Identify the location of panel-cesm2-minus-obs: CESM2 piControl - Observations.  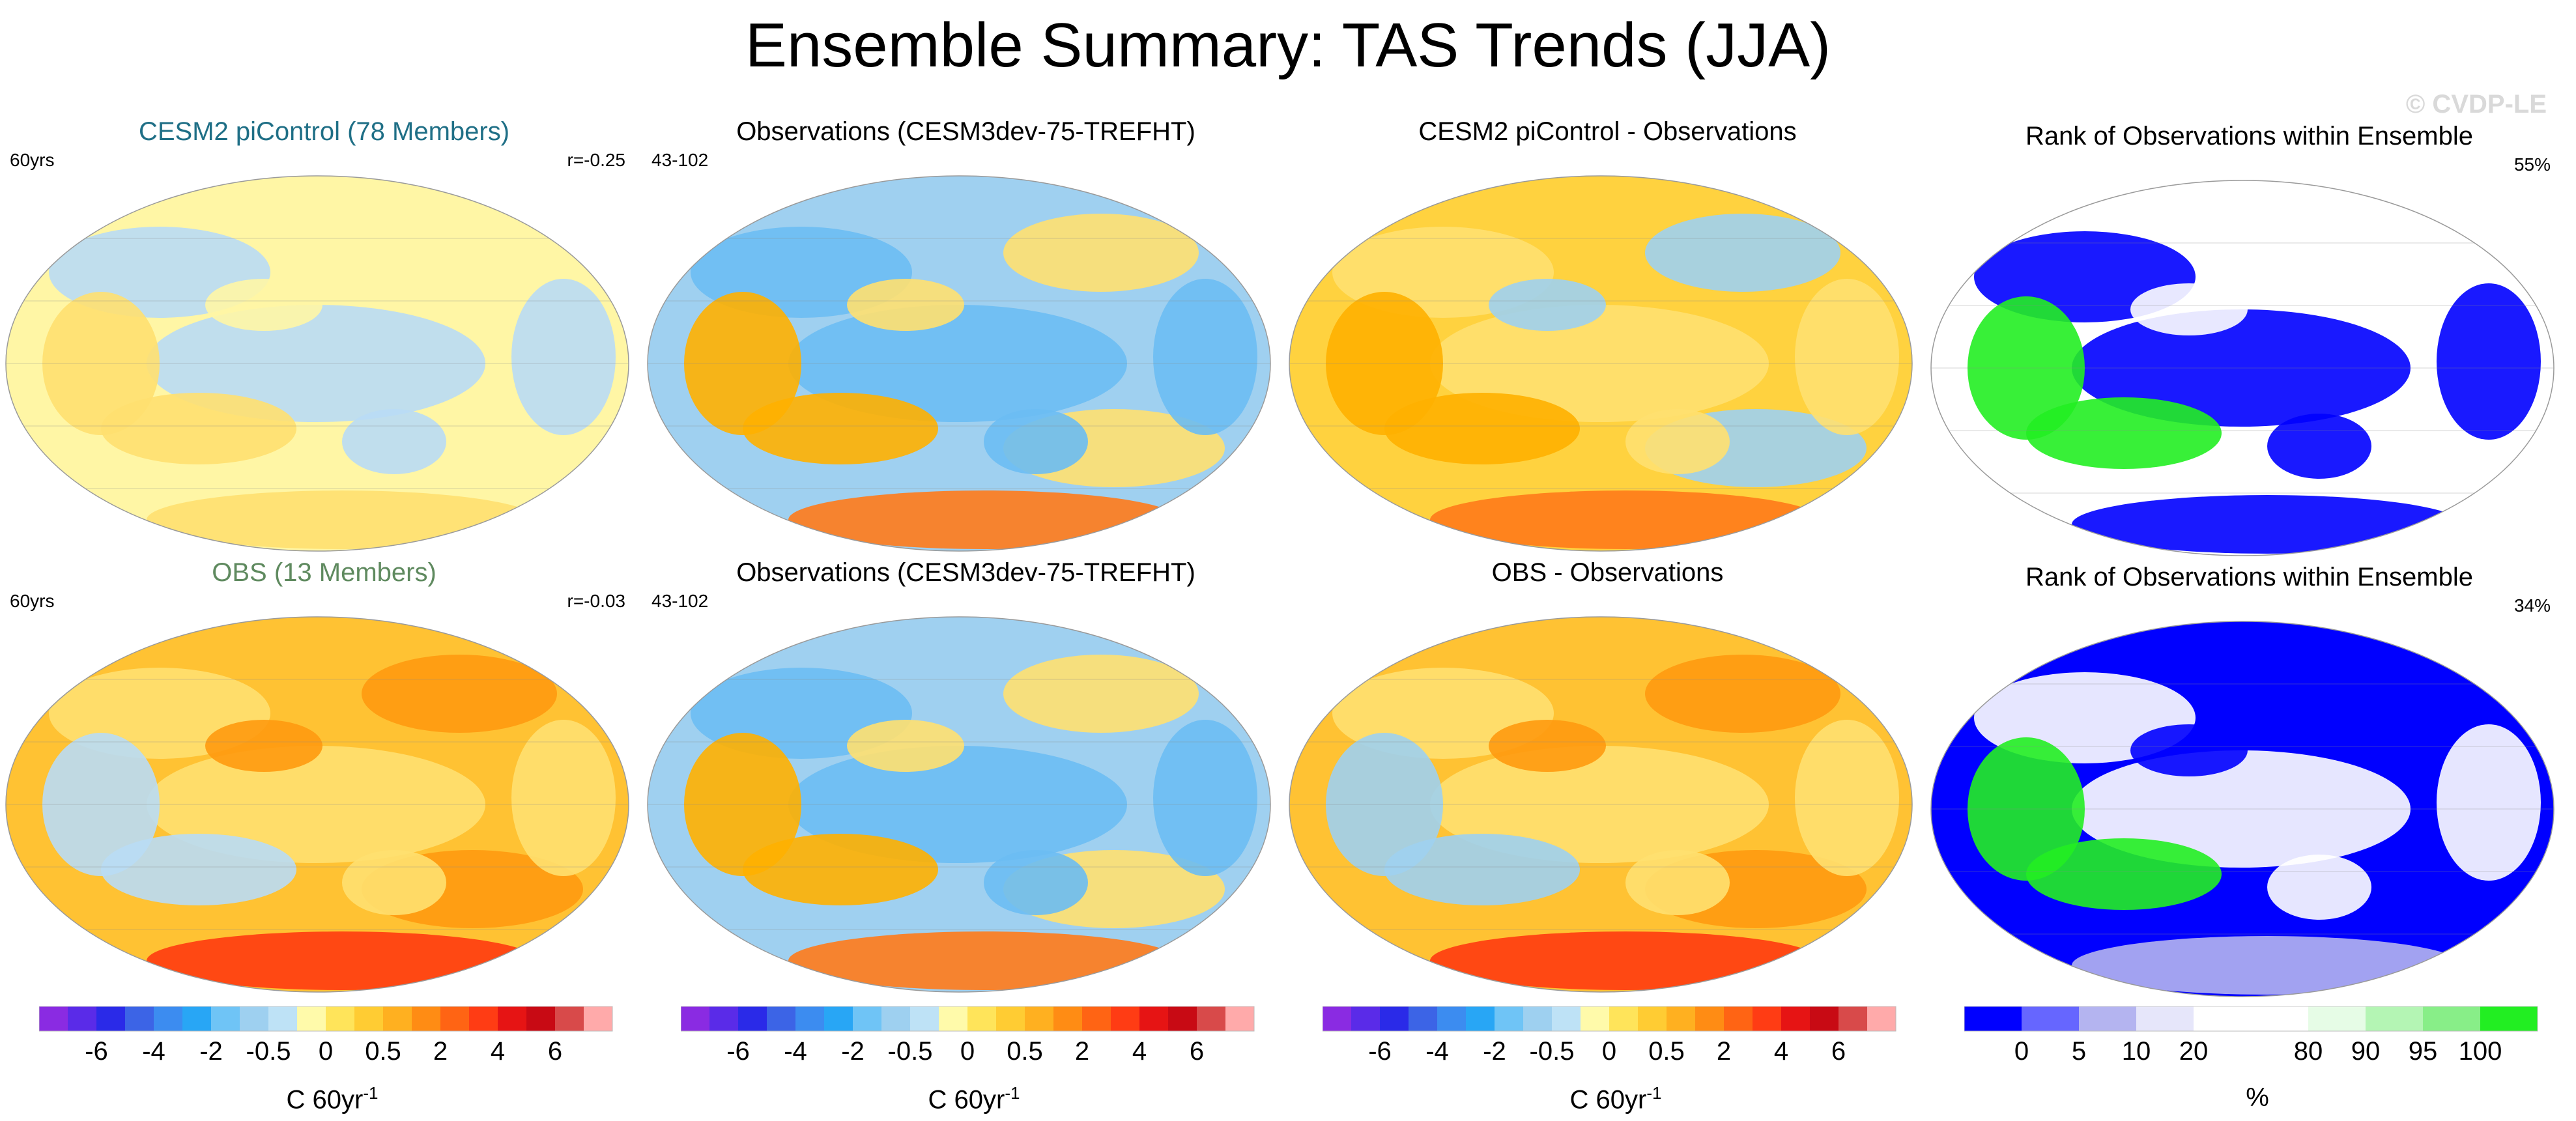
(1607, 334).